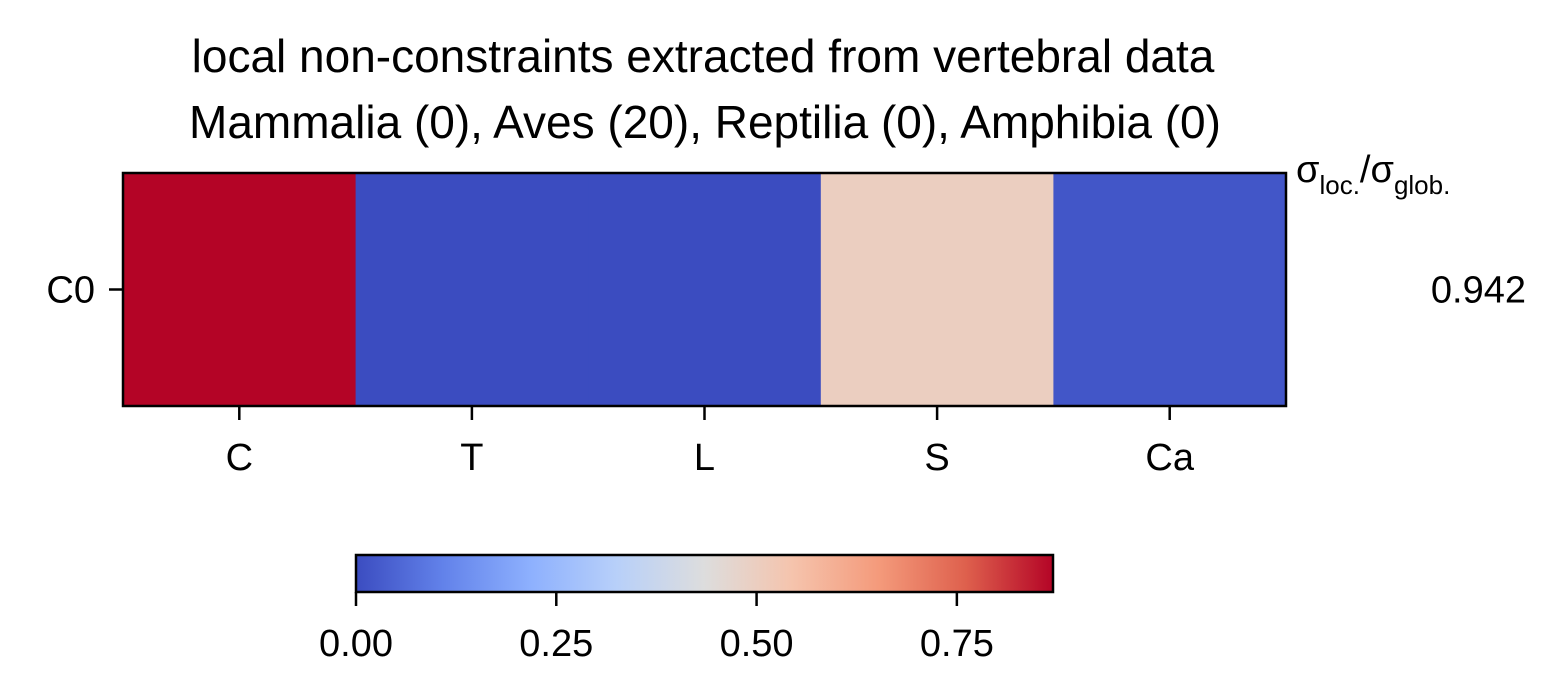  I want to click on ratio-header-loc: loc., so click(1339, 185).